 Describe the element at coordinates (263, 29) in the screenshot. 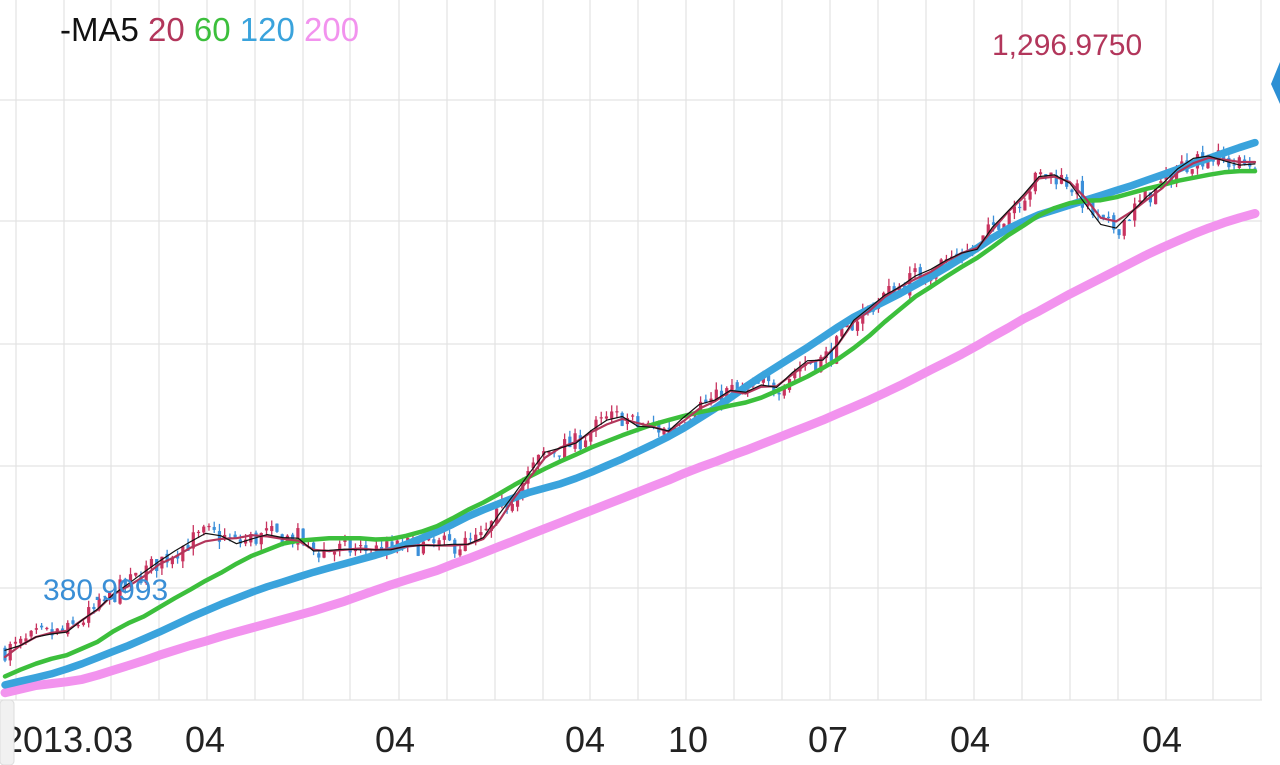

I see `legend-item-120: 120` at that location.